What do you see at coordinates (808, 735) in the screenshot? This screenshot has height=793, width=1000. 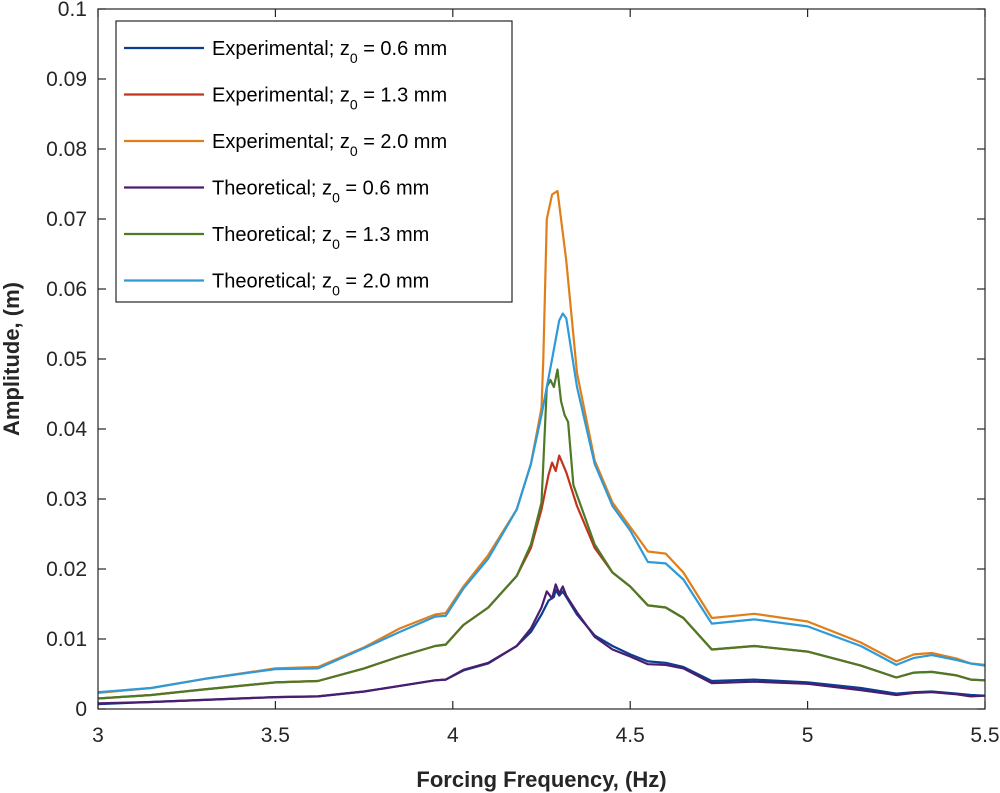 I see `x-tick-label: 5` at bounding box center [808, 735].